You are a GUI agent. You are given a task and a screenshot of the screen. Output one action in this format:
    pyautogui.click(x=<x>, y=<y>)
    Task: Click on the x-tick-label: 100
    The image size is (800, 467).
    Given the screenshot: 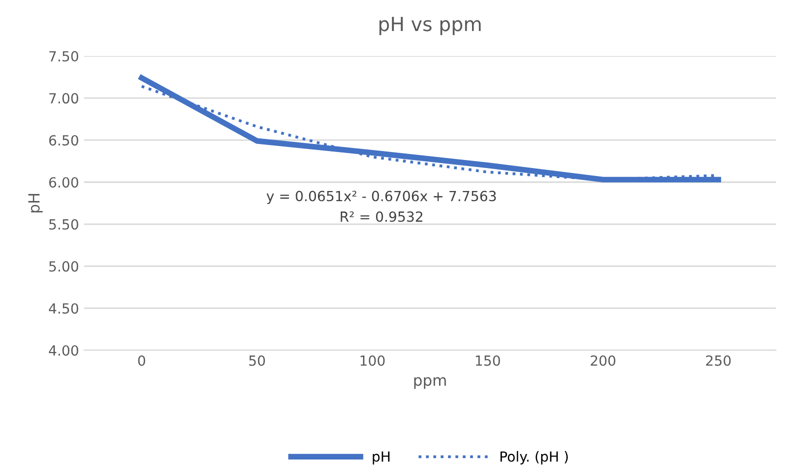 What is the action you would take?
    pyautogui.click(x=372, y=360)
    